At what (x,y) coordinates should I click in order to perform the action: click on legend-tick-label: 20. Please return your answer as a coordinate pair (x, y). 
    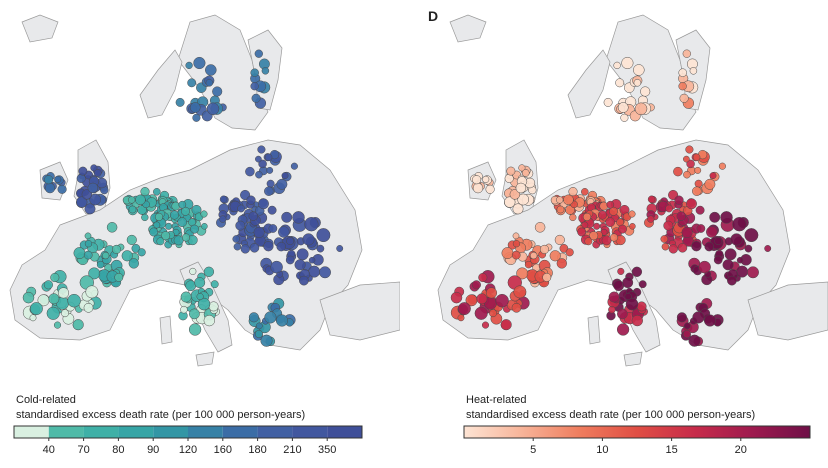
    Looking at the image, I should click on (741, 450).